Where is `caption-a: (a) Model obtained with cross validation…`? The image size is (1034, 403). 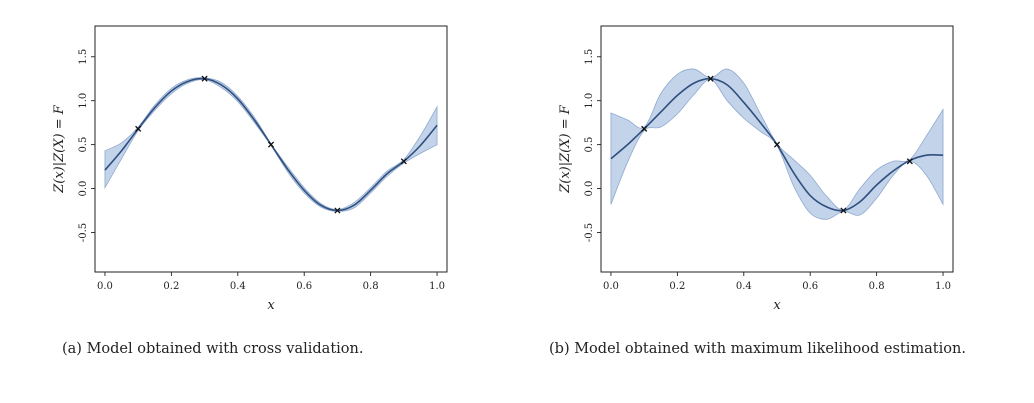 caption-a: (a) Model obtained with cross validation… is located at coordinates (213, 349).